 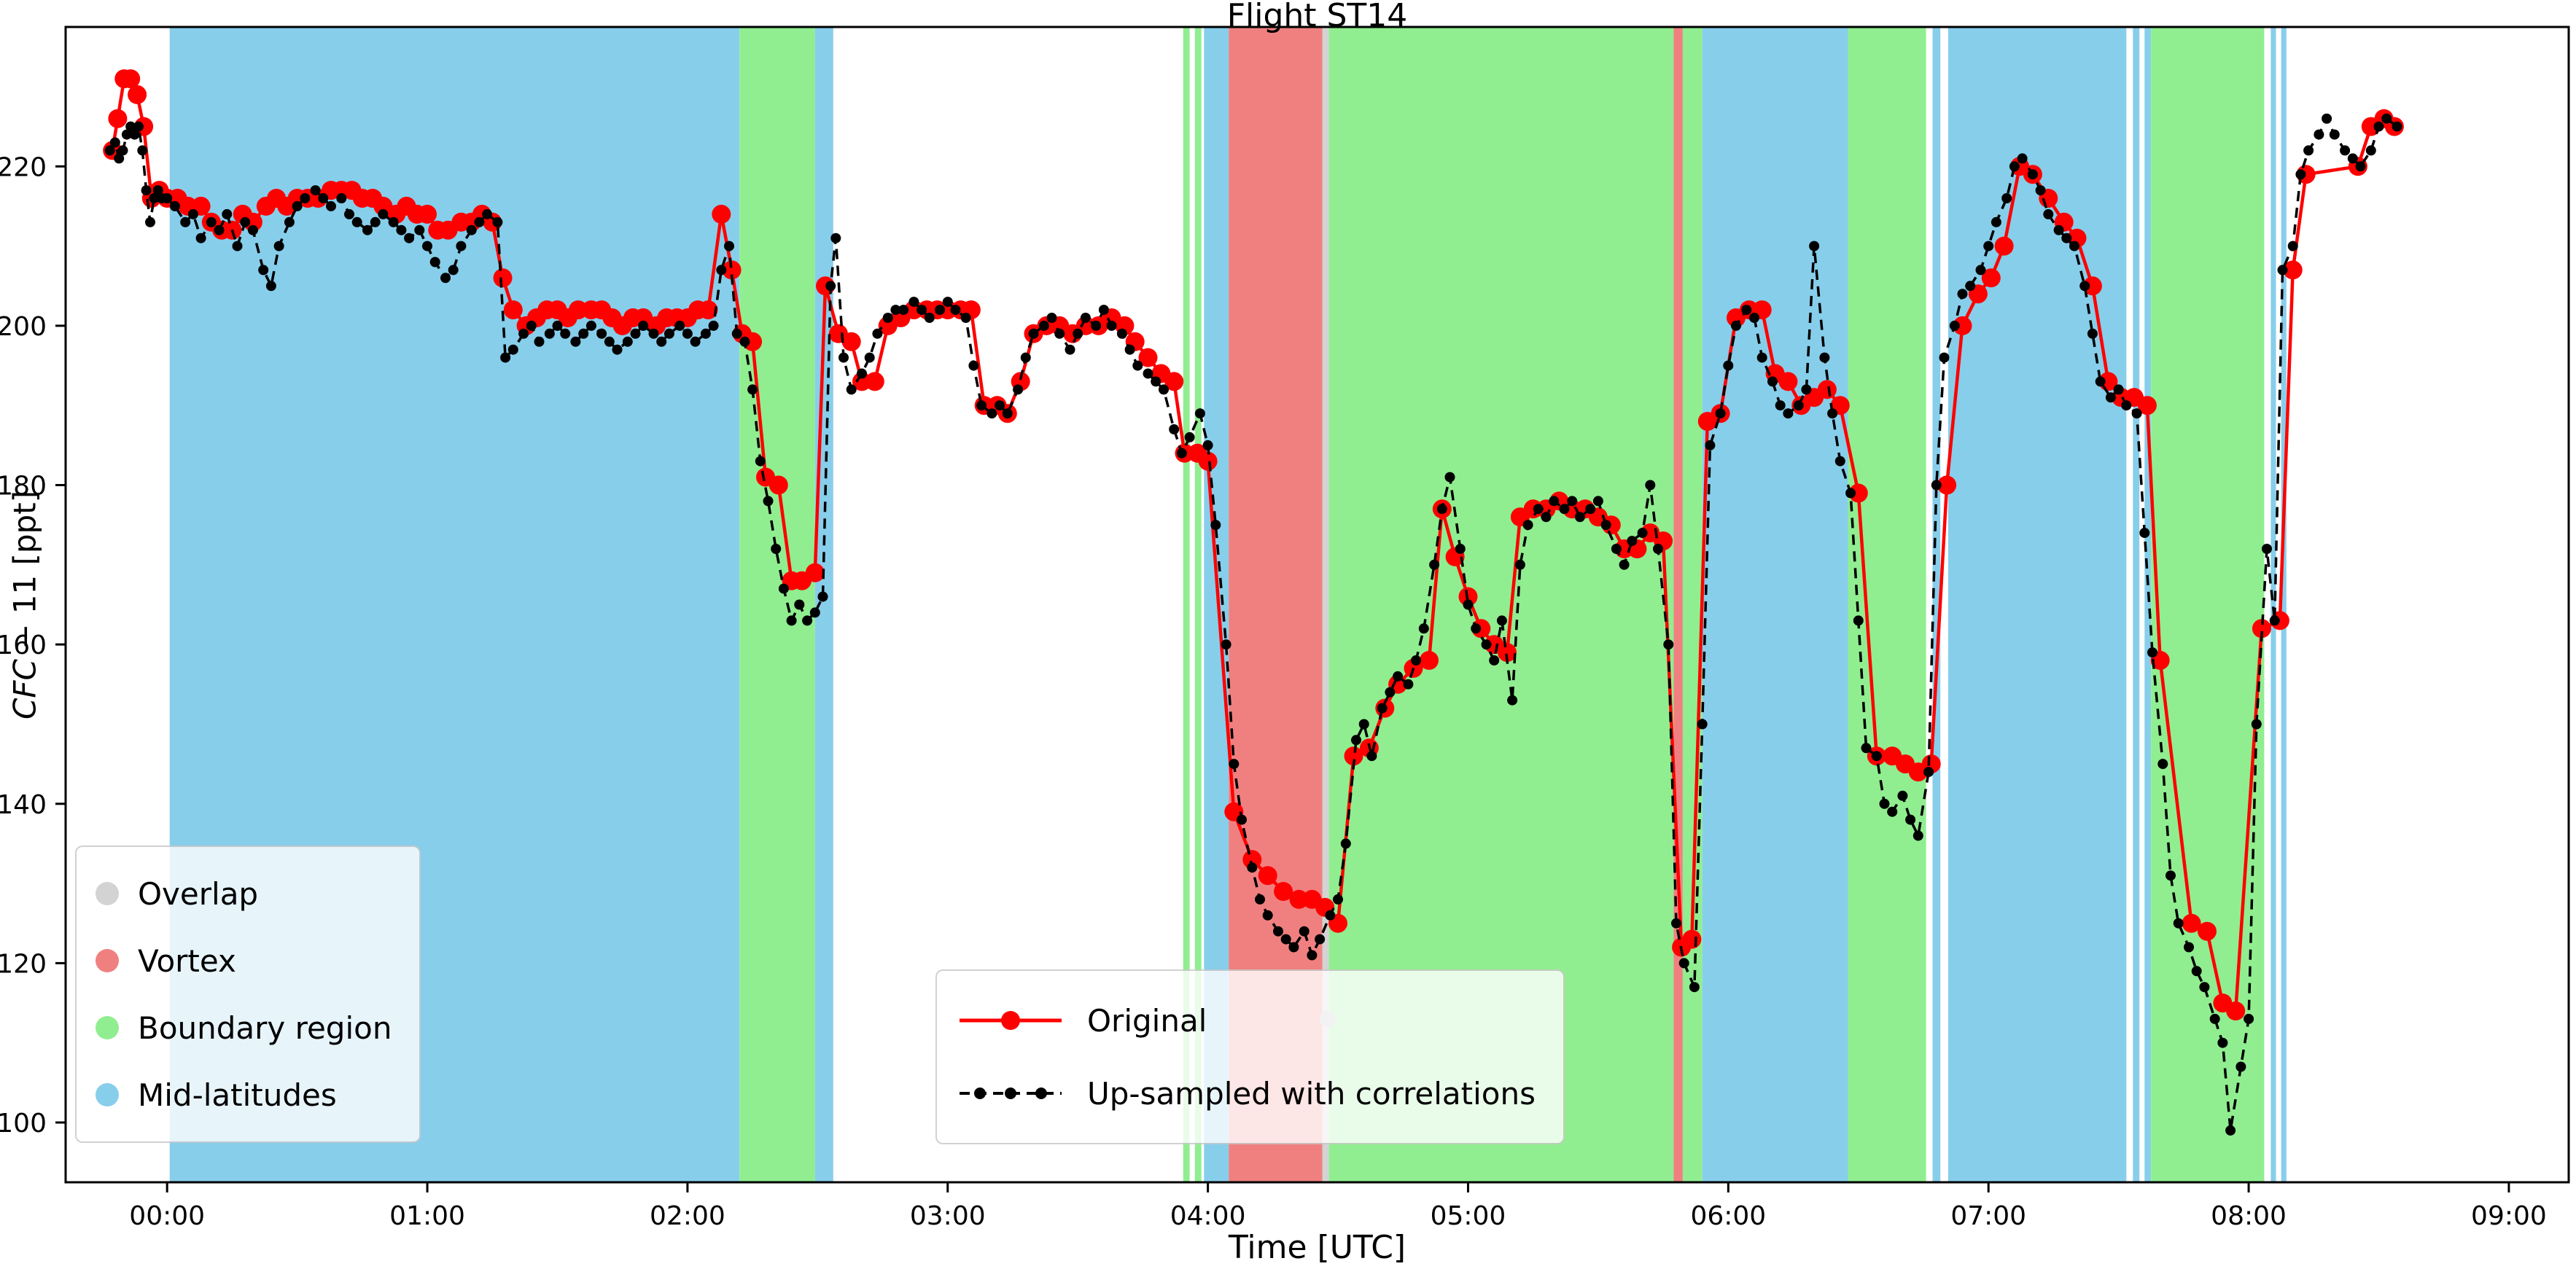 I want to click on legend-label-overlap: Overlap, so click(x=198, y=894).